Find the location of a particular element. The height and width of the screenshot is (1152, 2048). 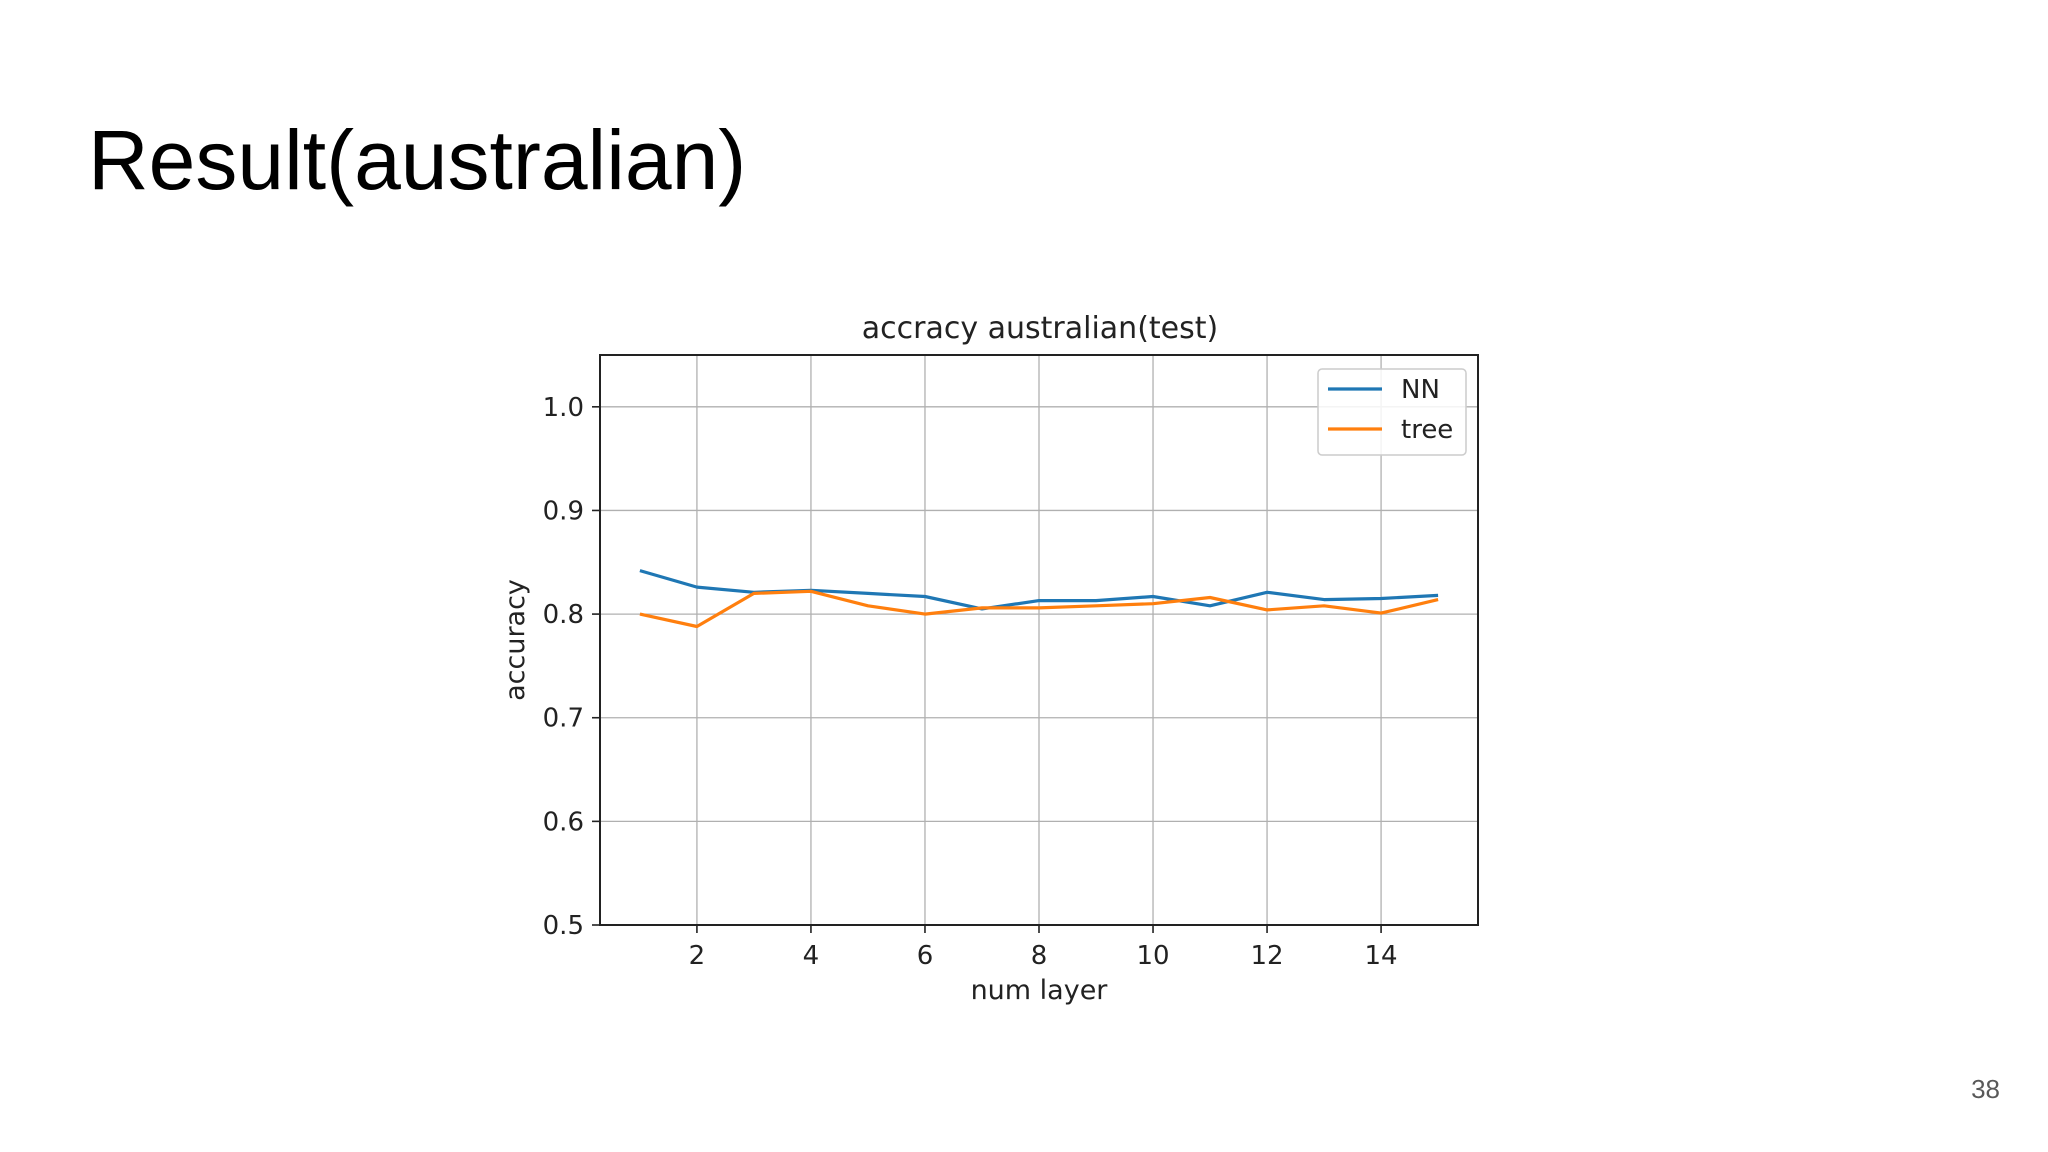

y-tick-label: 1.0 is located at coordinates (563, 408).